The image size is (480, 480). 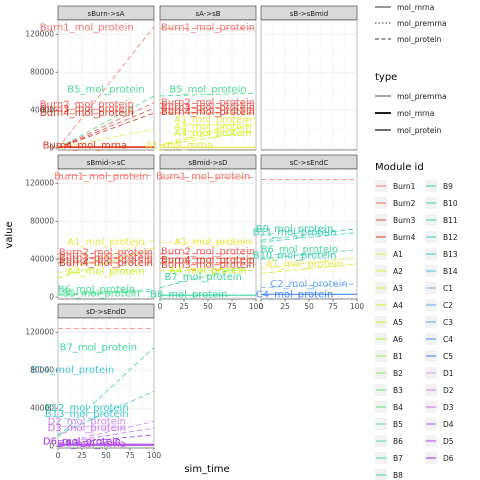 I want to click on panel-title: sA->sB, so click(x=207, y=14).